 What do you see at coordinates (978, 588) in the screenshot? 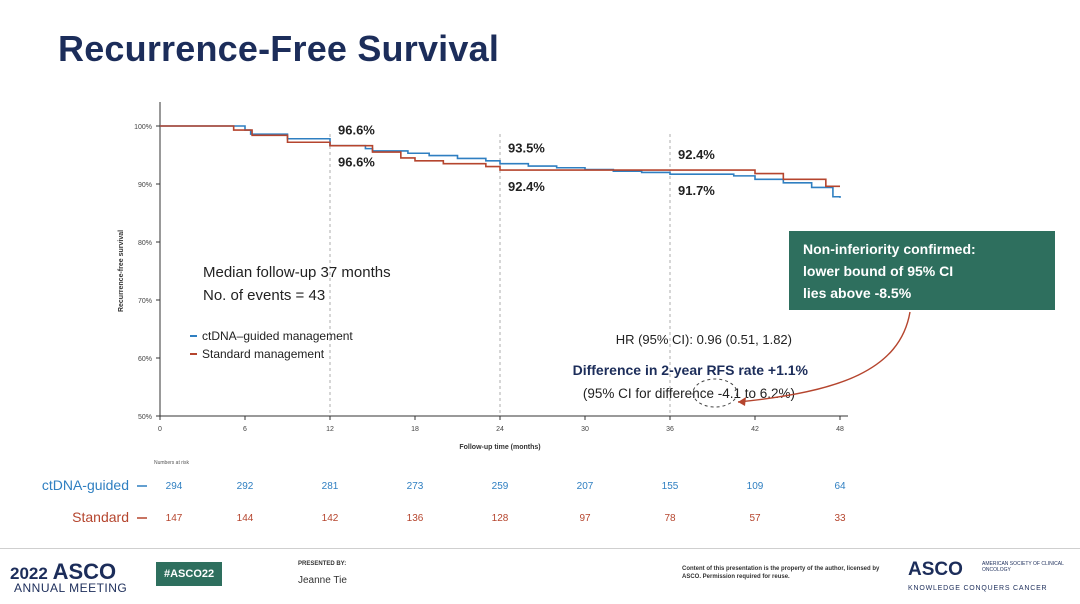
I see `asco-tagline: KNOWLEDGE CONQUERS CANCER` at bounding box center [978, 588].